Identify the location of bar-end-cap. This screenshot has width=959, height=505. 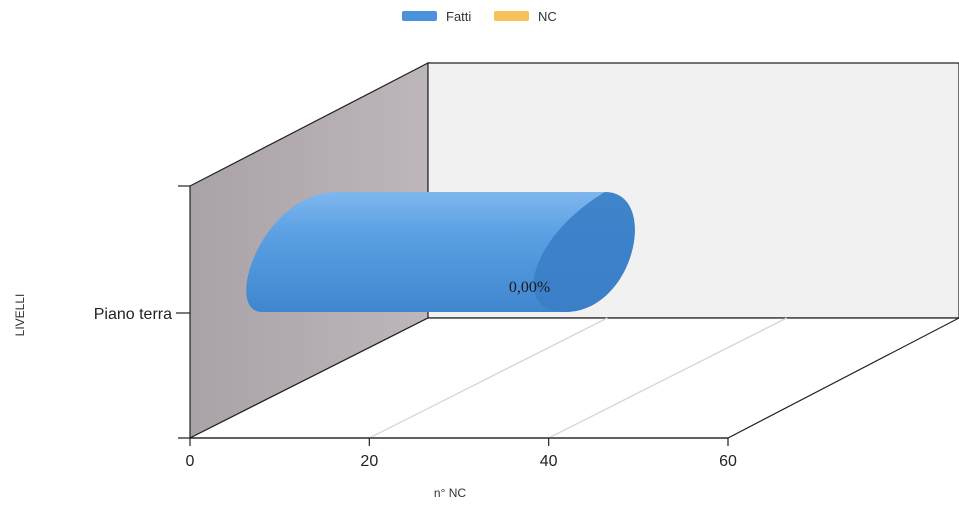
(584, 252).